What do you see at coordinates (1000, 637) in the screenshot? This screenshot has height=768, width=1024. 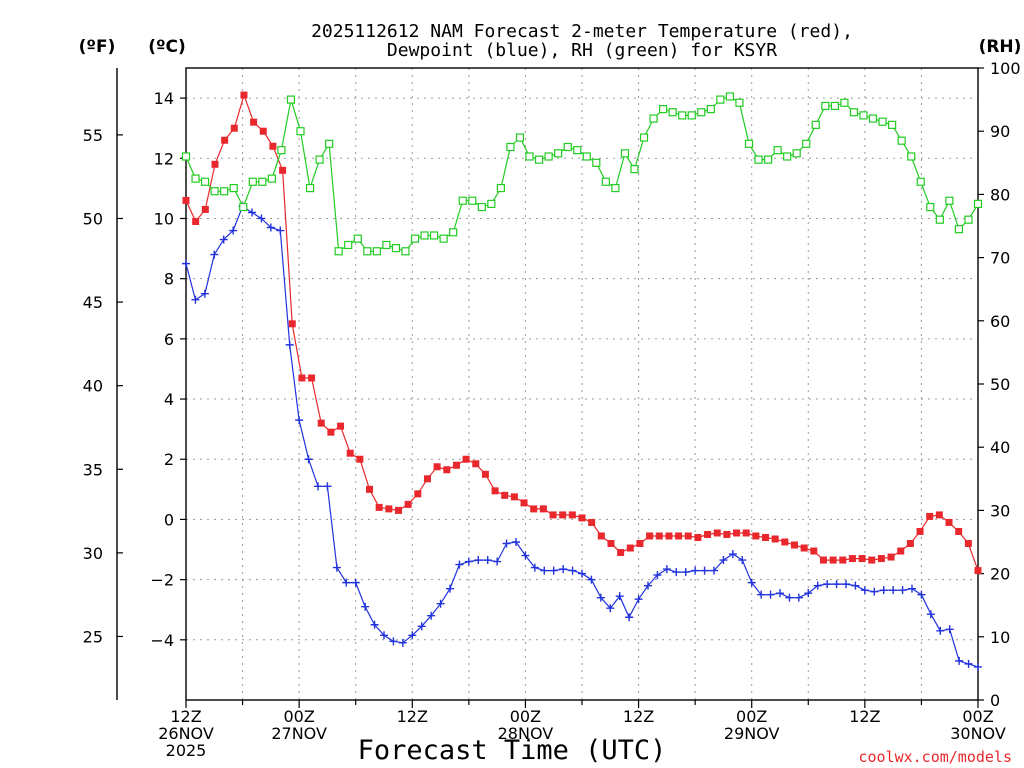 I see `rh-tick-label: 10` at bounding box center [1000, 637].